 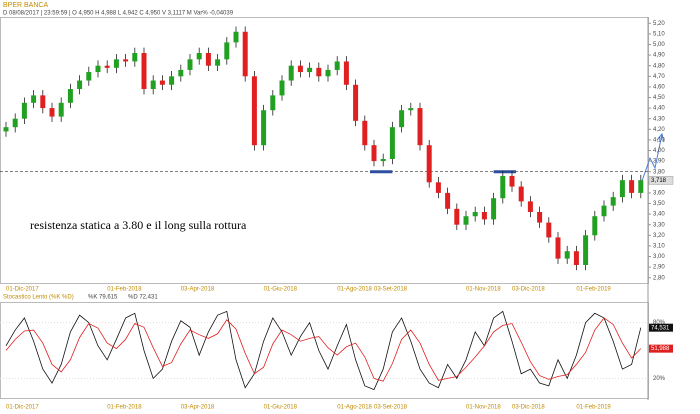 I want to click on y-tick-label: 3,20, so click(x=659, y=236).